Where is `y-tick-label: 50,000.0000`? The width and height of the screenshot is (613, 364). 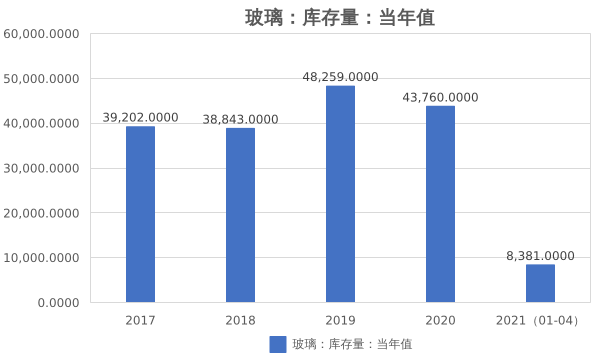
y-tick-label: 50,000.0000 is located at coordinates (41, 79).